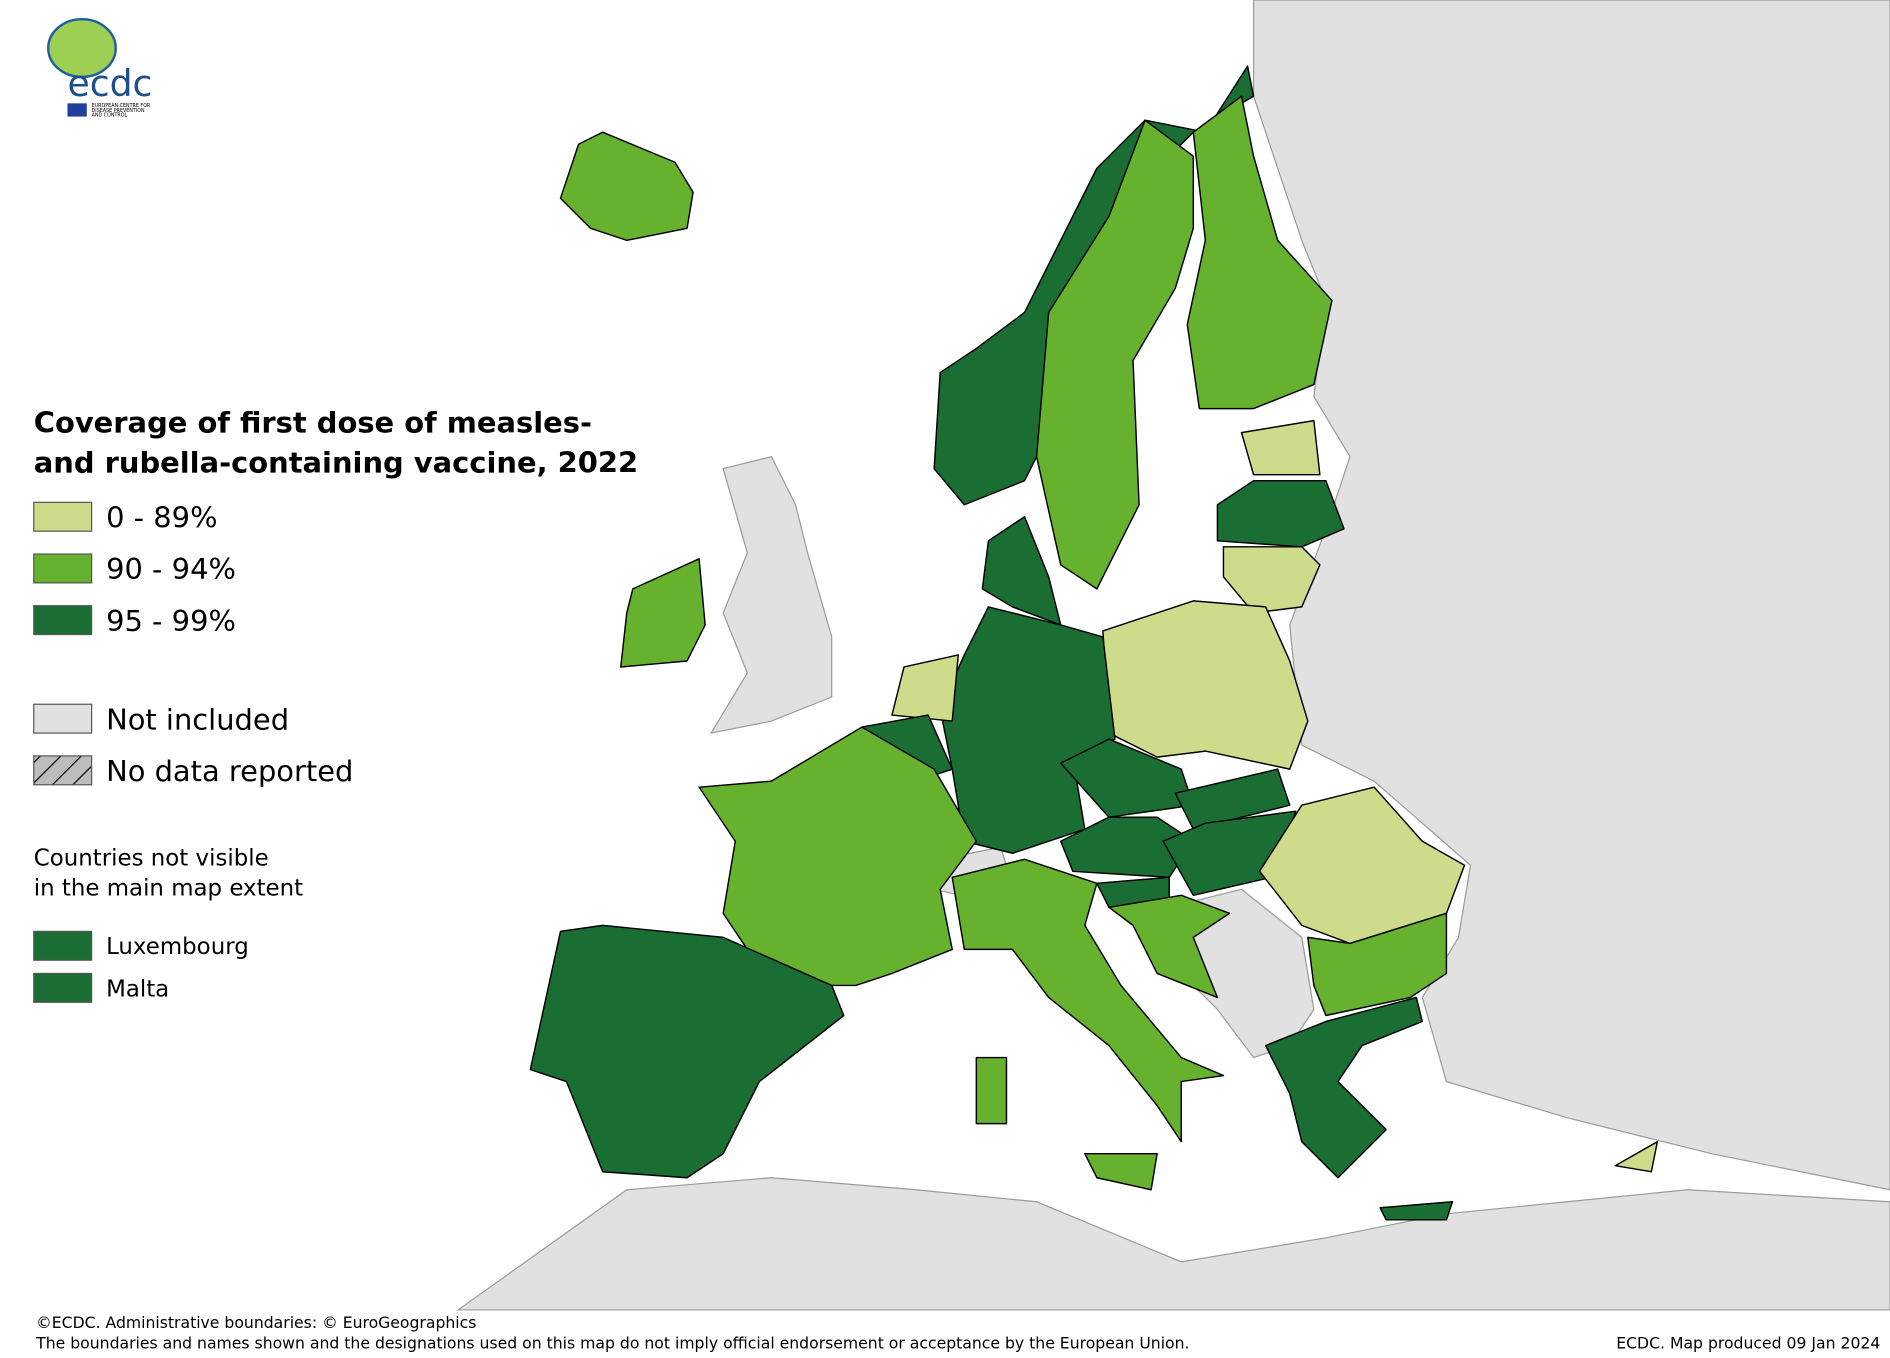  What do you see at coordinates (110, 116) in the screenshot?
I see `logo-subtitle: AND CONTROL` at bounding box center [110, 116].